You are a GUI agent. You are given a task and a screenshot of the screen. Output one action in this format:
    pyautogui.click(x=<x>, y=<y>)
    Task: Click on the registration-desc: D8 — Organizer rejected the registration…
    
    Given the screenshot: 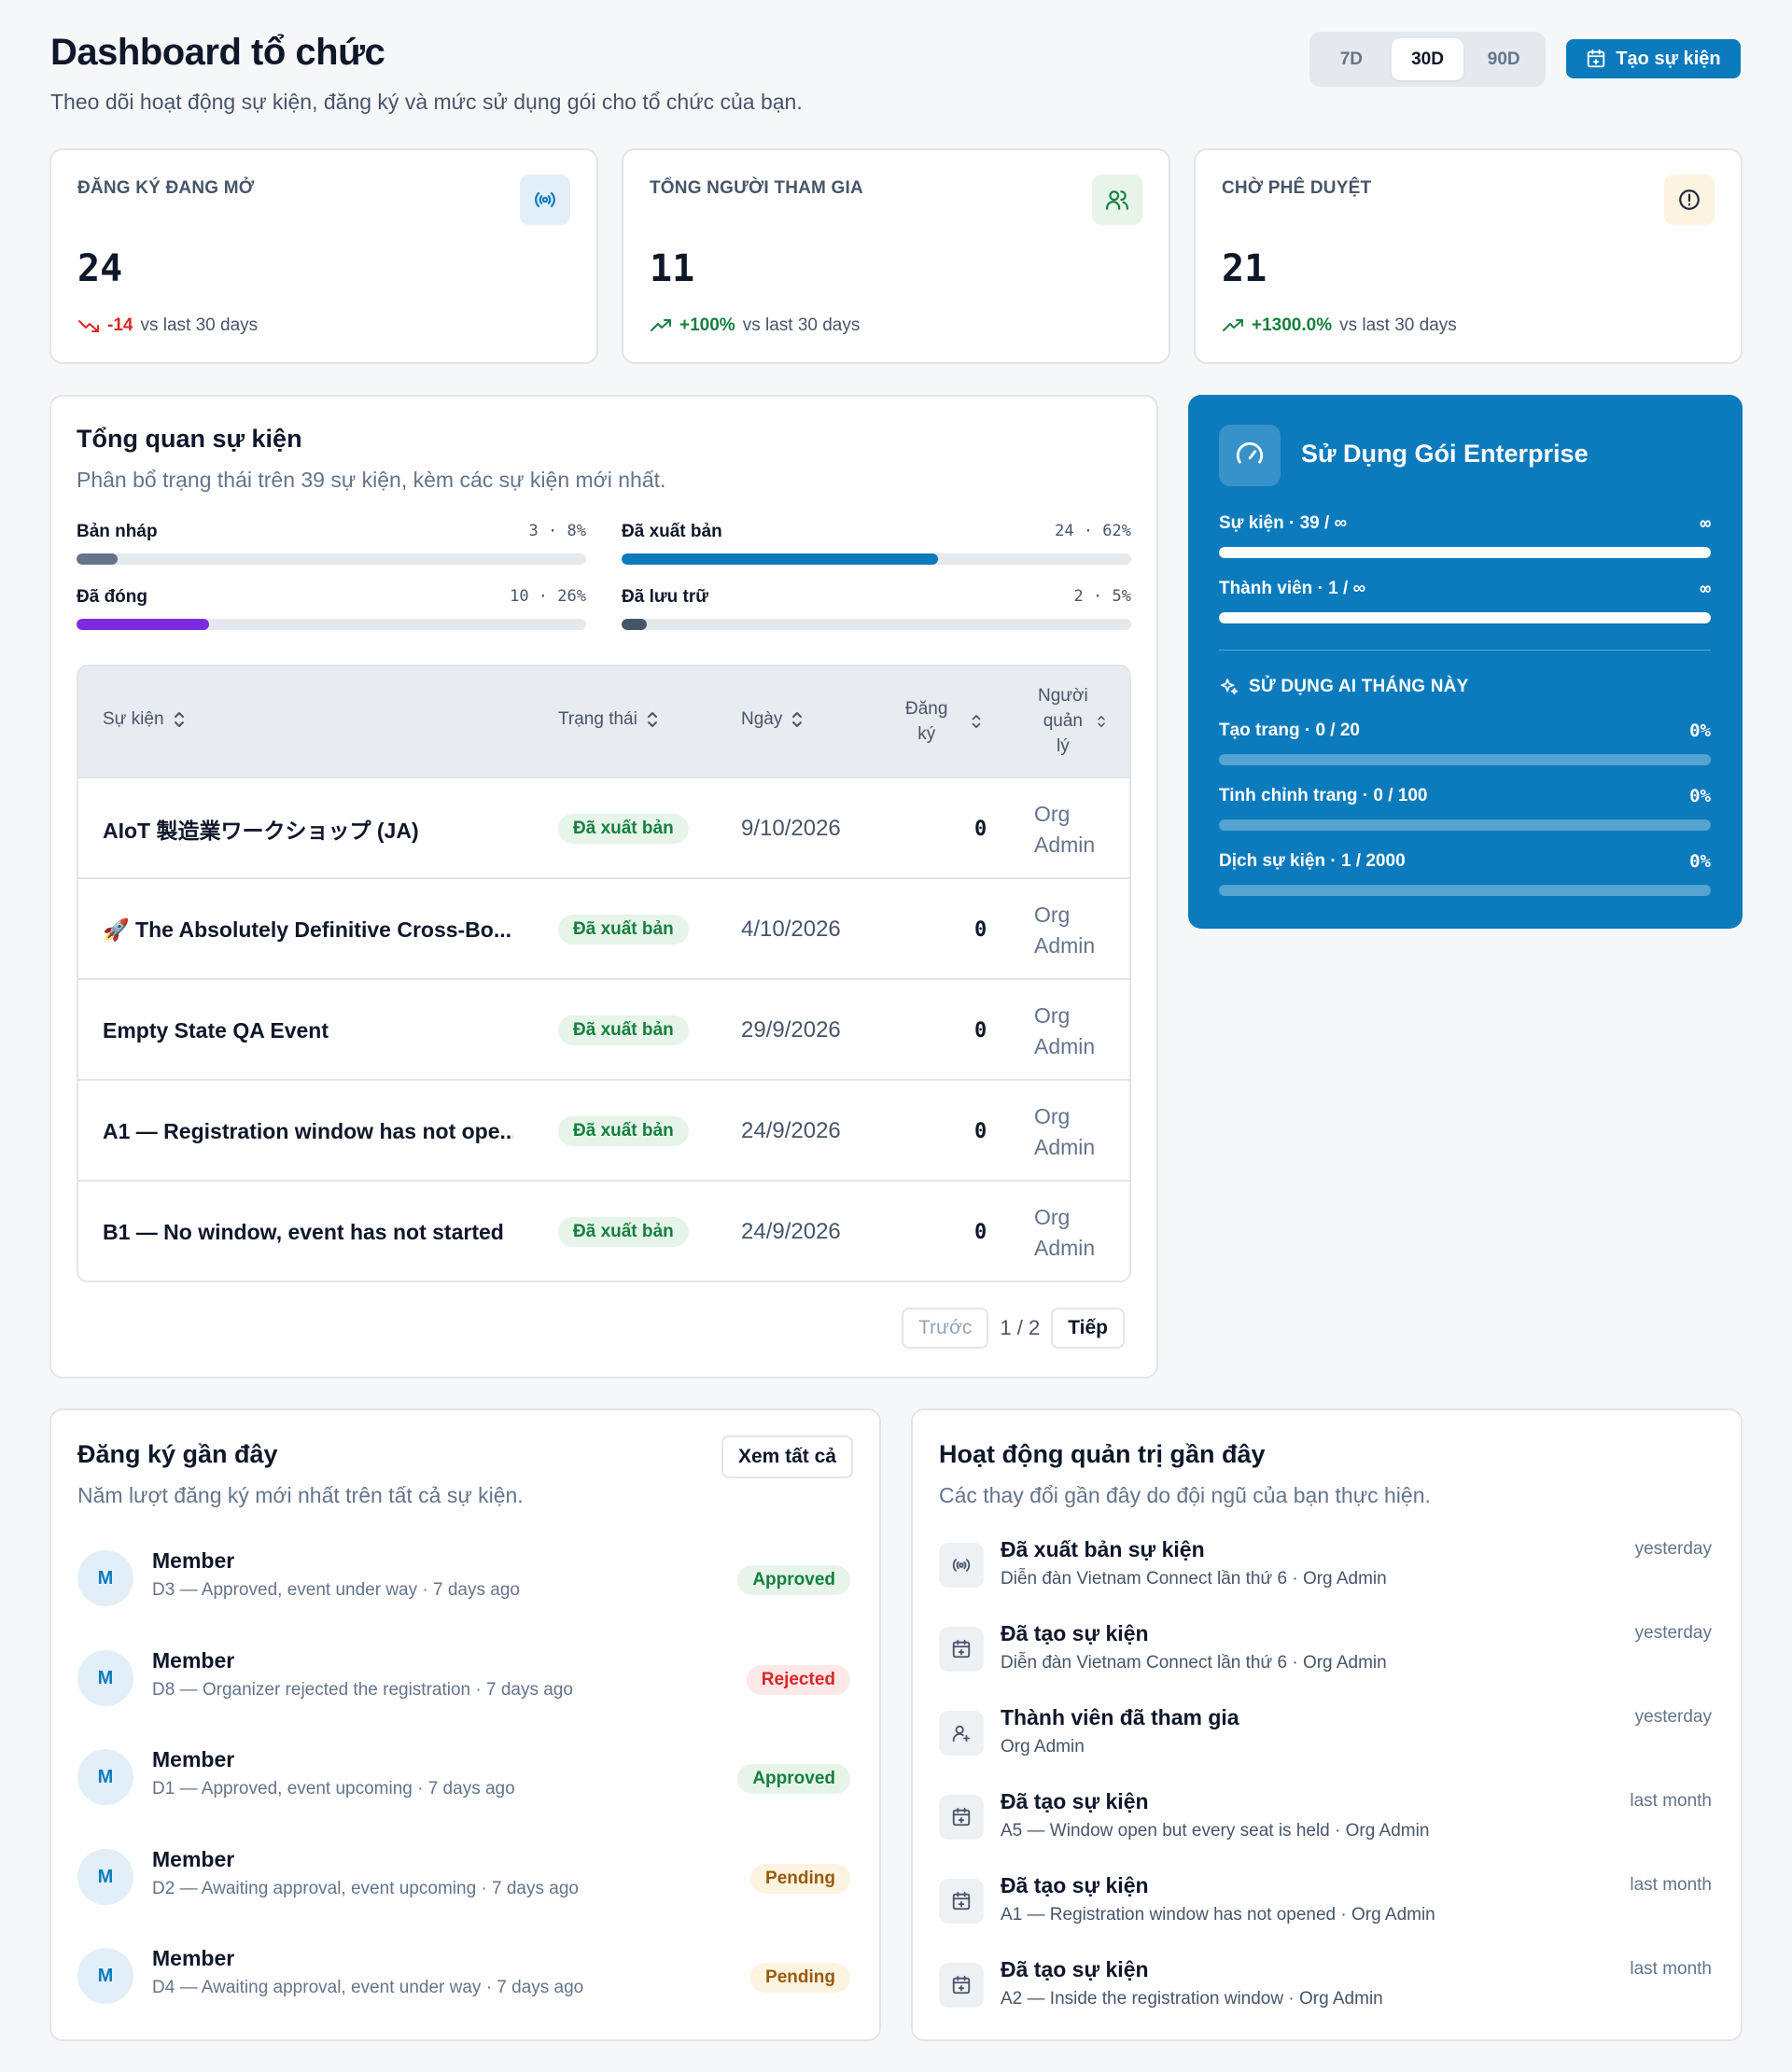 What is the action you would take?
    pyautogui.click(x=362, y=1690)
    